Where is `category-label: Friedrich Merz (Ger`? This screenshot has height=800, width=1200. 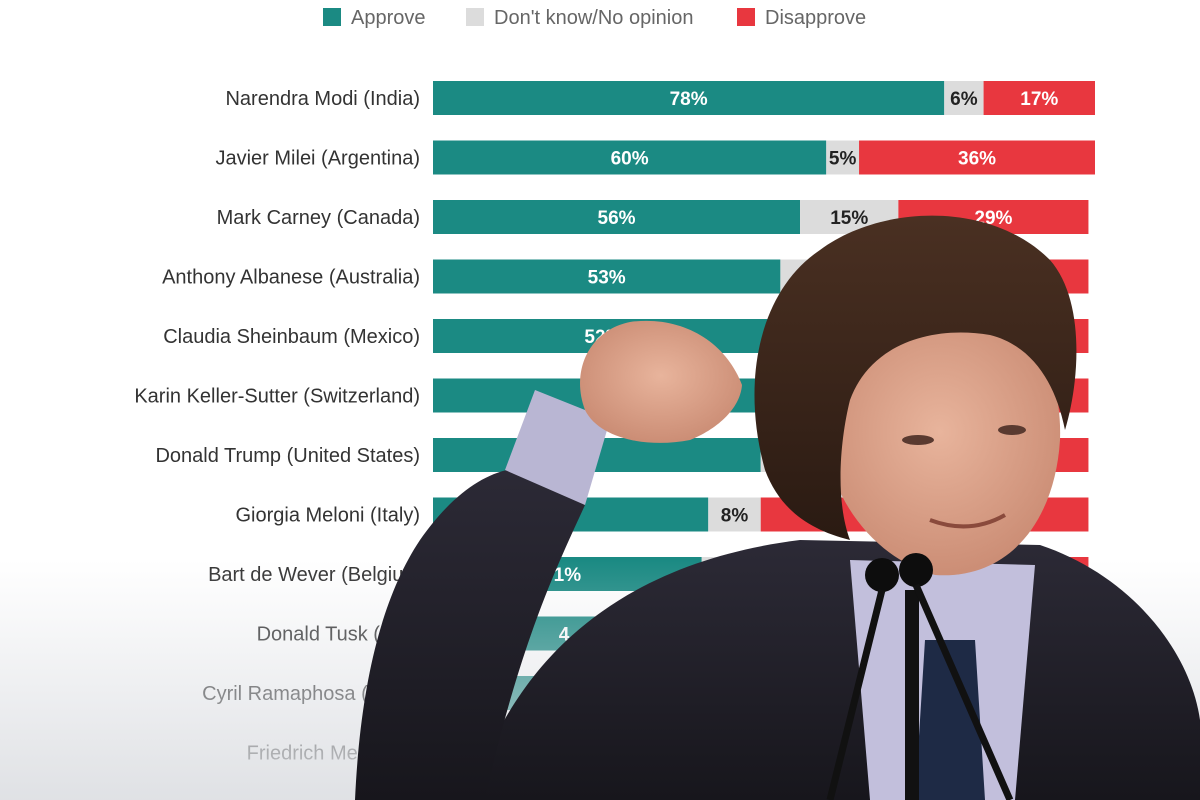
category-label: Friedrich Merz (Ger is located at coordinates (334, 754).